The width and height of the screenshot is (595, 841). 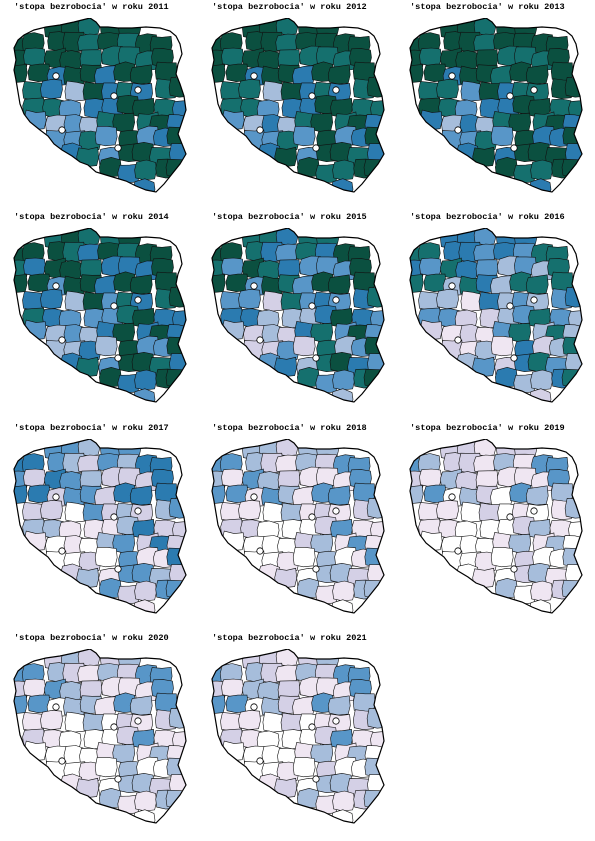 What do you see at coordinates (102, 523) in the screenshot?
I see `map-panel-2017: 'stopa bezrobocia' w roku 2017` at bounding box center [102, 523].